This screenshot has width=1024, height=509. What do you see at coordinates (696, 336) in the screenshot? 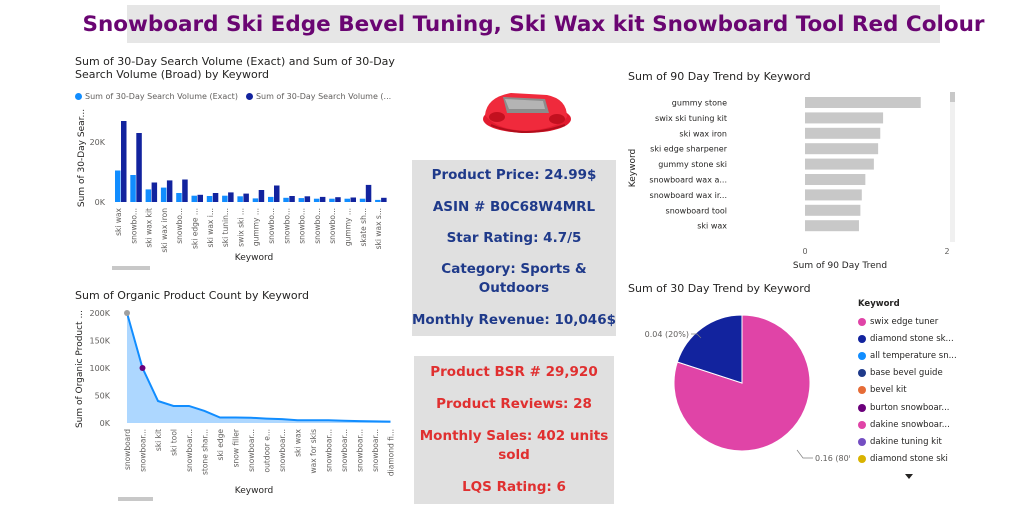
I see `leader-line` at bounding box center [696, 336].